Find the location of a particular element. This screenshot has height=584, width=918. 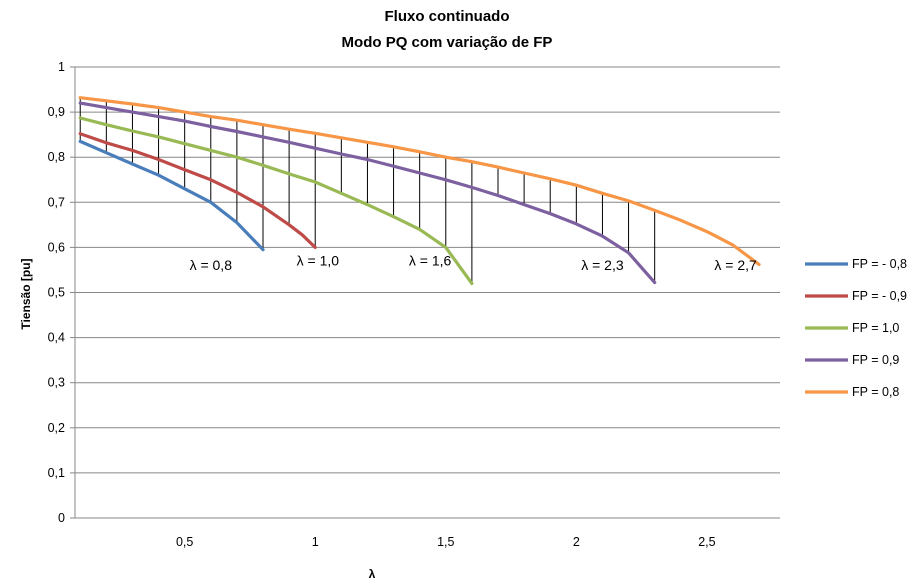

x-tick-label: 1 is located at coordinates (315, 542).